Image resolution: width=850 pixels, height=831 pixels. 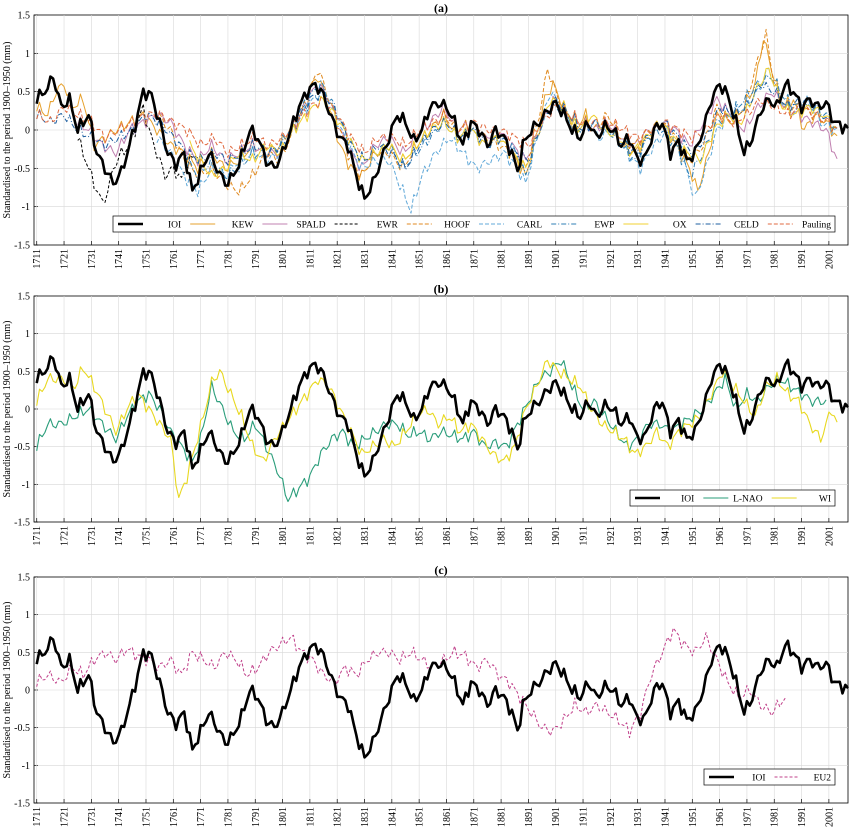 I want to click on legend-label: EWP, so click(x=604, y=226).